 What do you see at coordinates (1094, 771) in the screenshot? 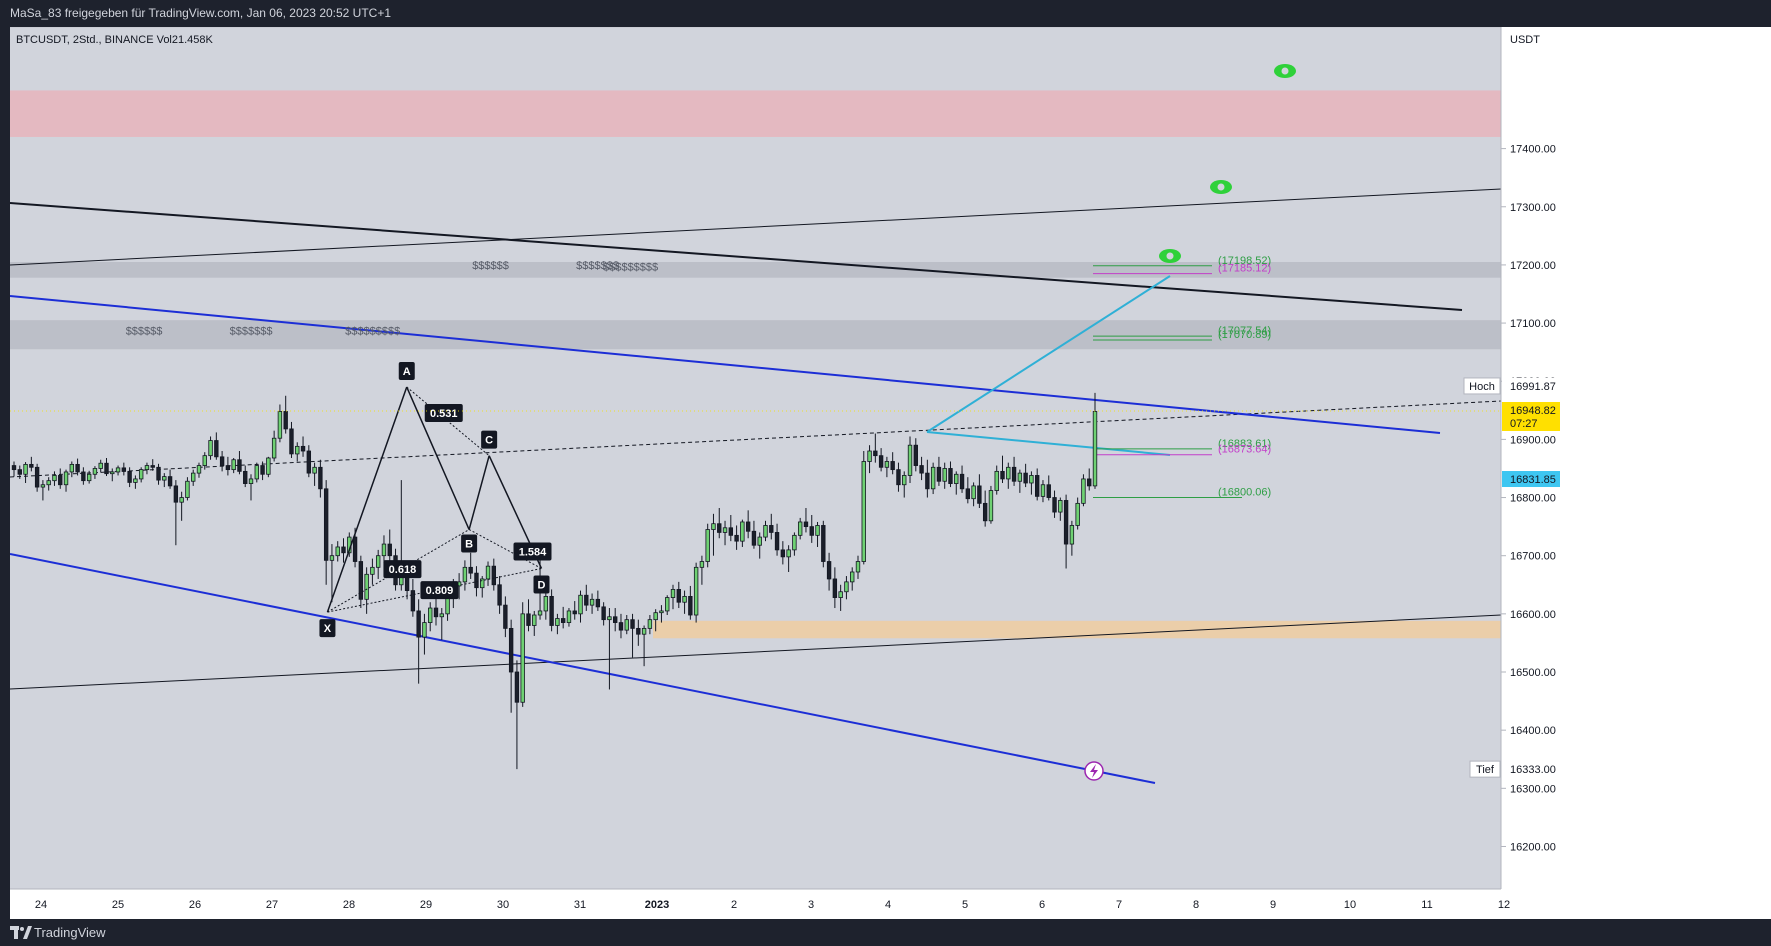
I see `event-lightning-icon` at bounding box center [1094, 771].